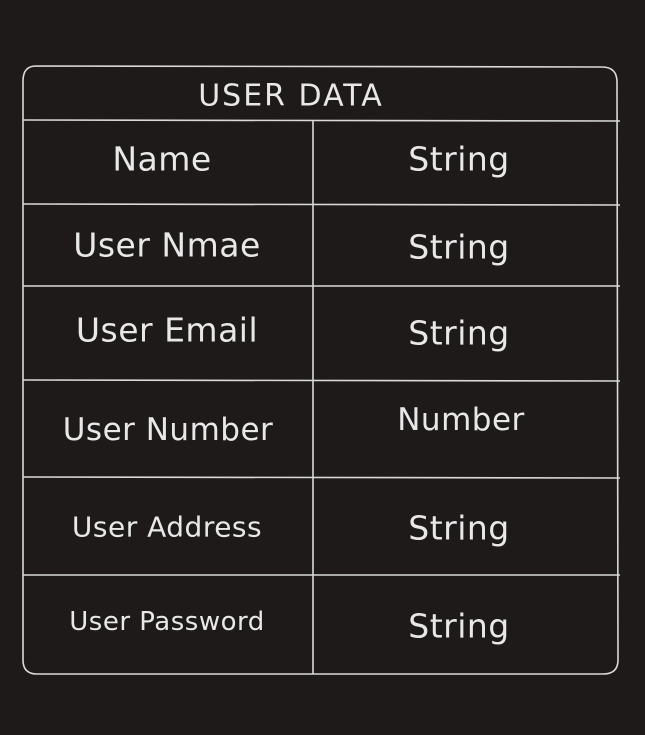 This screenshot has height=735, width=645. I want to click on field-type-cell: Number, so click(461, 420).